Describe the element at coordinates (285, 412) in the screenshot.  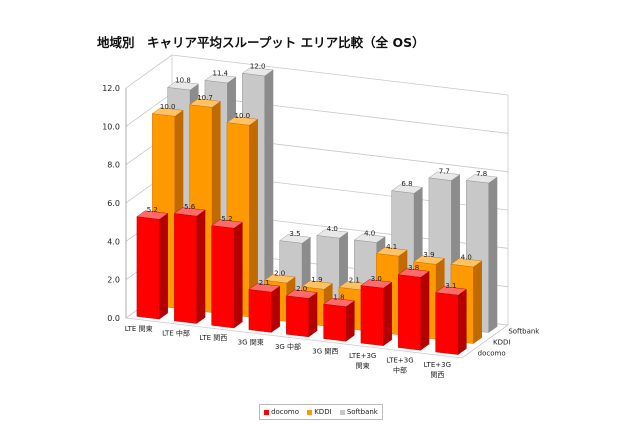
I see `legend-label-docomo: docomo` at that location.